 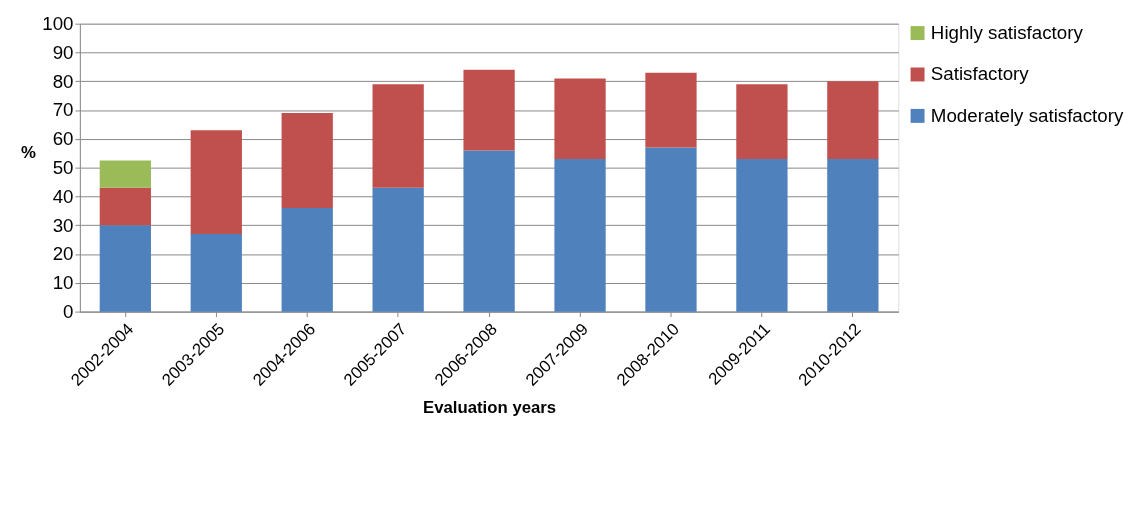 What do you see at coordinates (63, 81) in the screenshot?
I see `y-tick-label: 80` at bounding box center [63, 81].